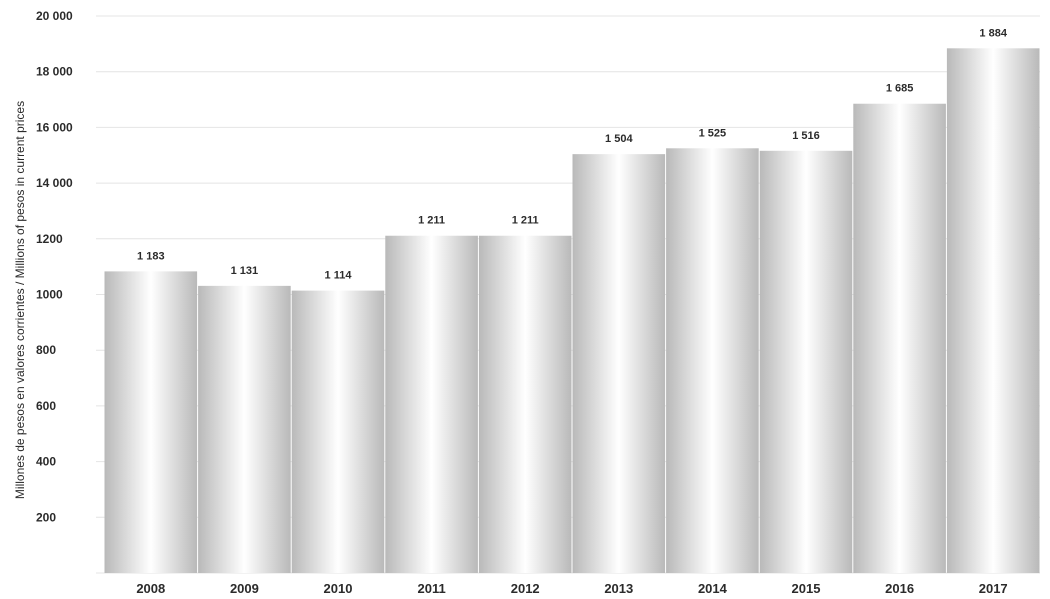 Image resolution: width=1050 pixels, height=599 pixels. Describe the element at coordinates (245, 271) in the screenshot. I see `data-label-2009: 1 131` at that location.